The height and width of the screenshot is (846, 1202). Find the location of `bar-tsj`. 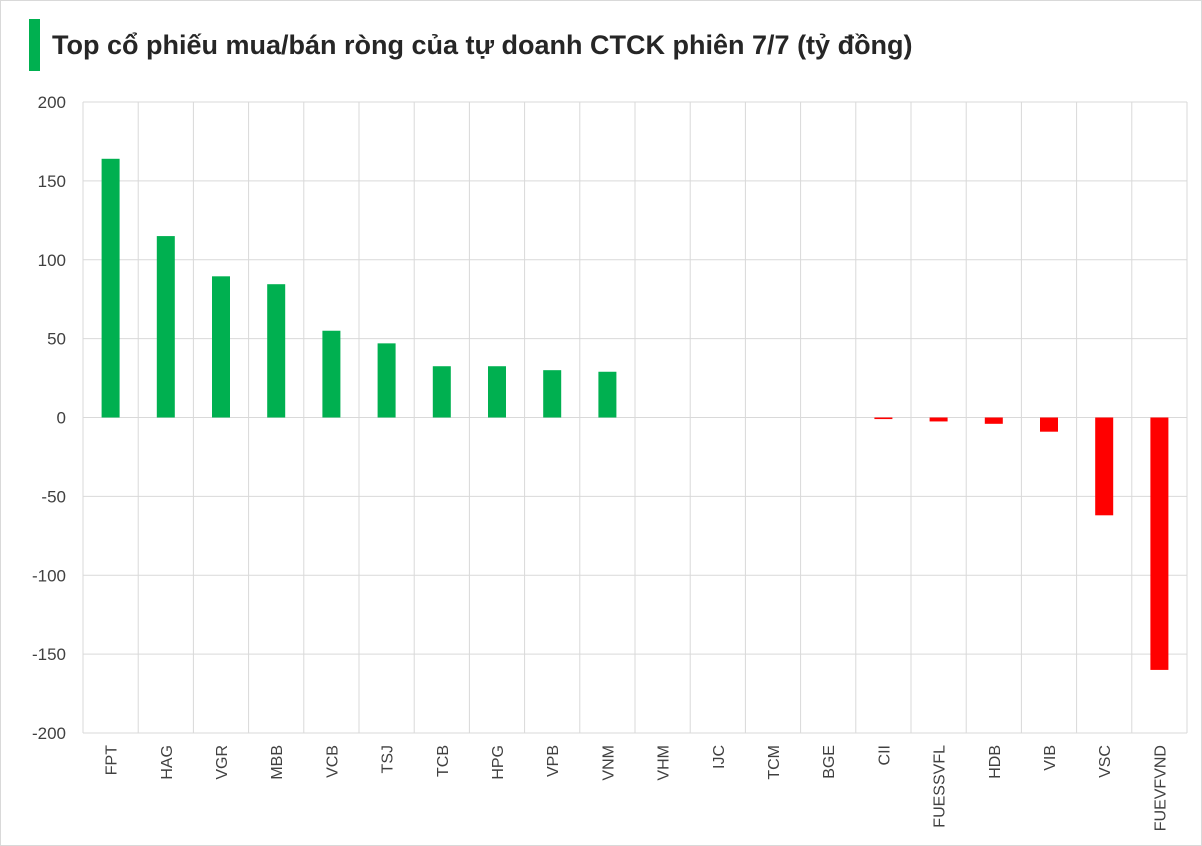

bar-tsj is located at coordinates (386, 380).